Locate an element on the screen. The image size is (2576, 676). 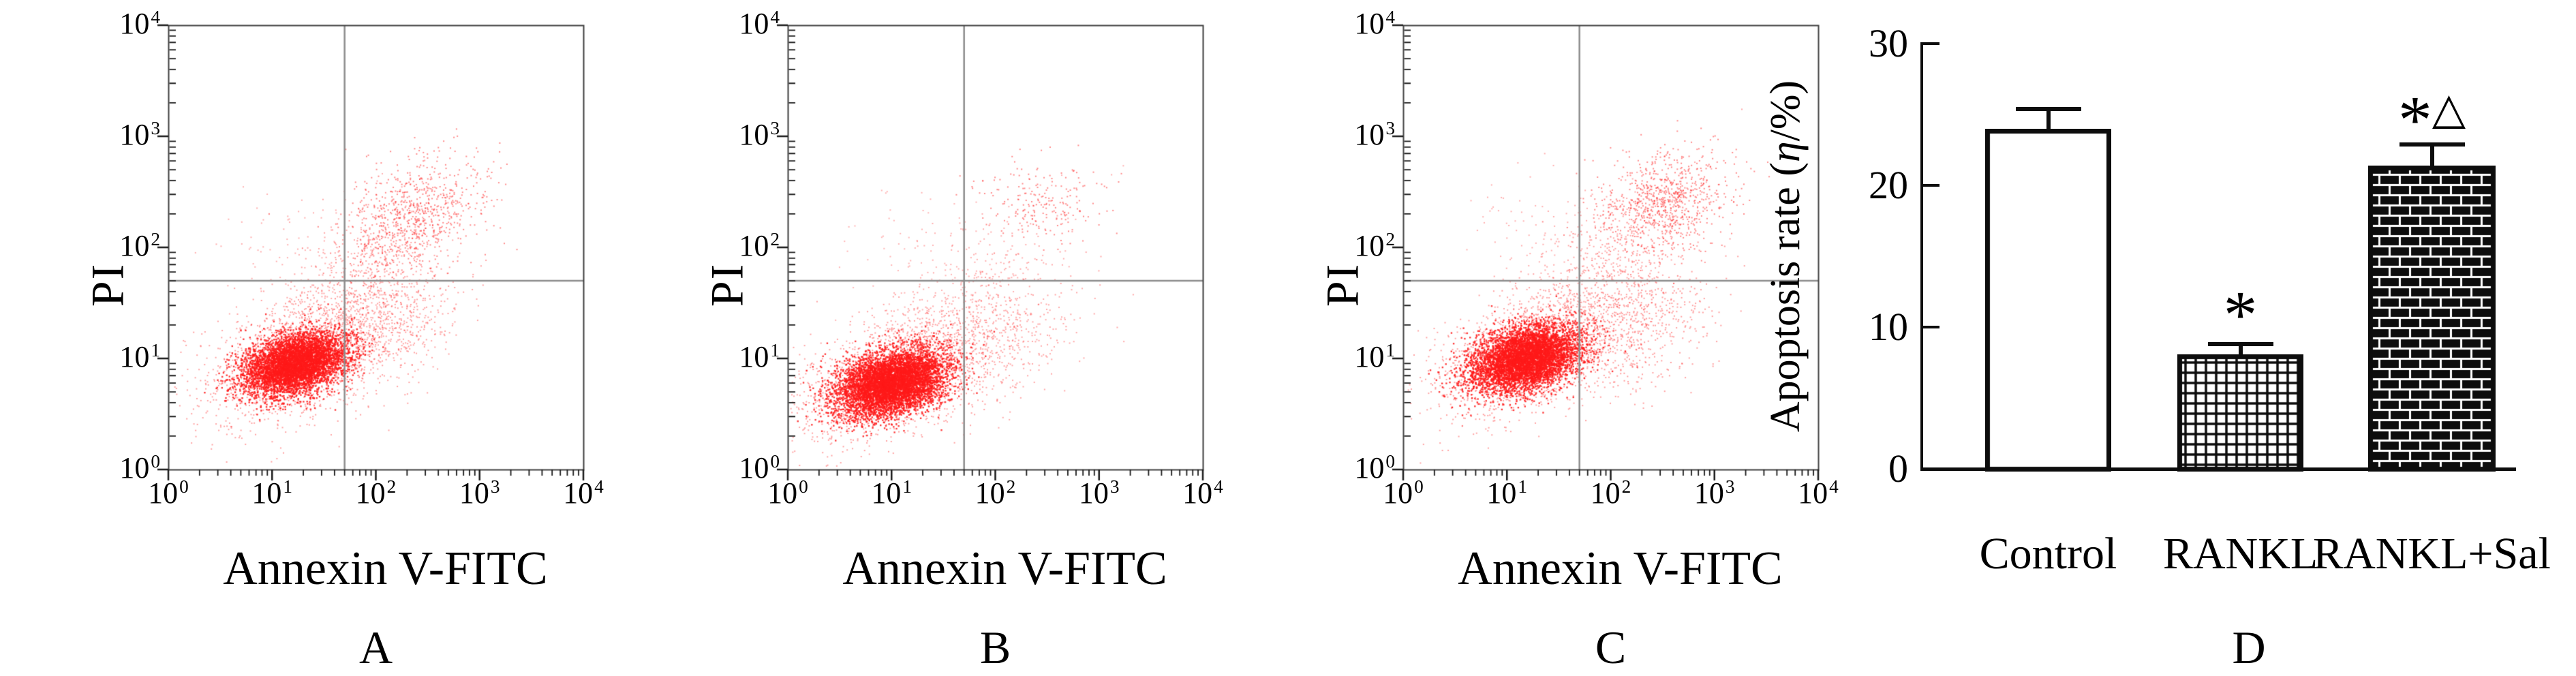
x-axis-label: Annexin V-FITC is located at coordinates (1621, 568).